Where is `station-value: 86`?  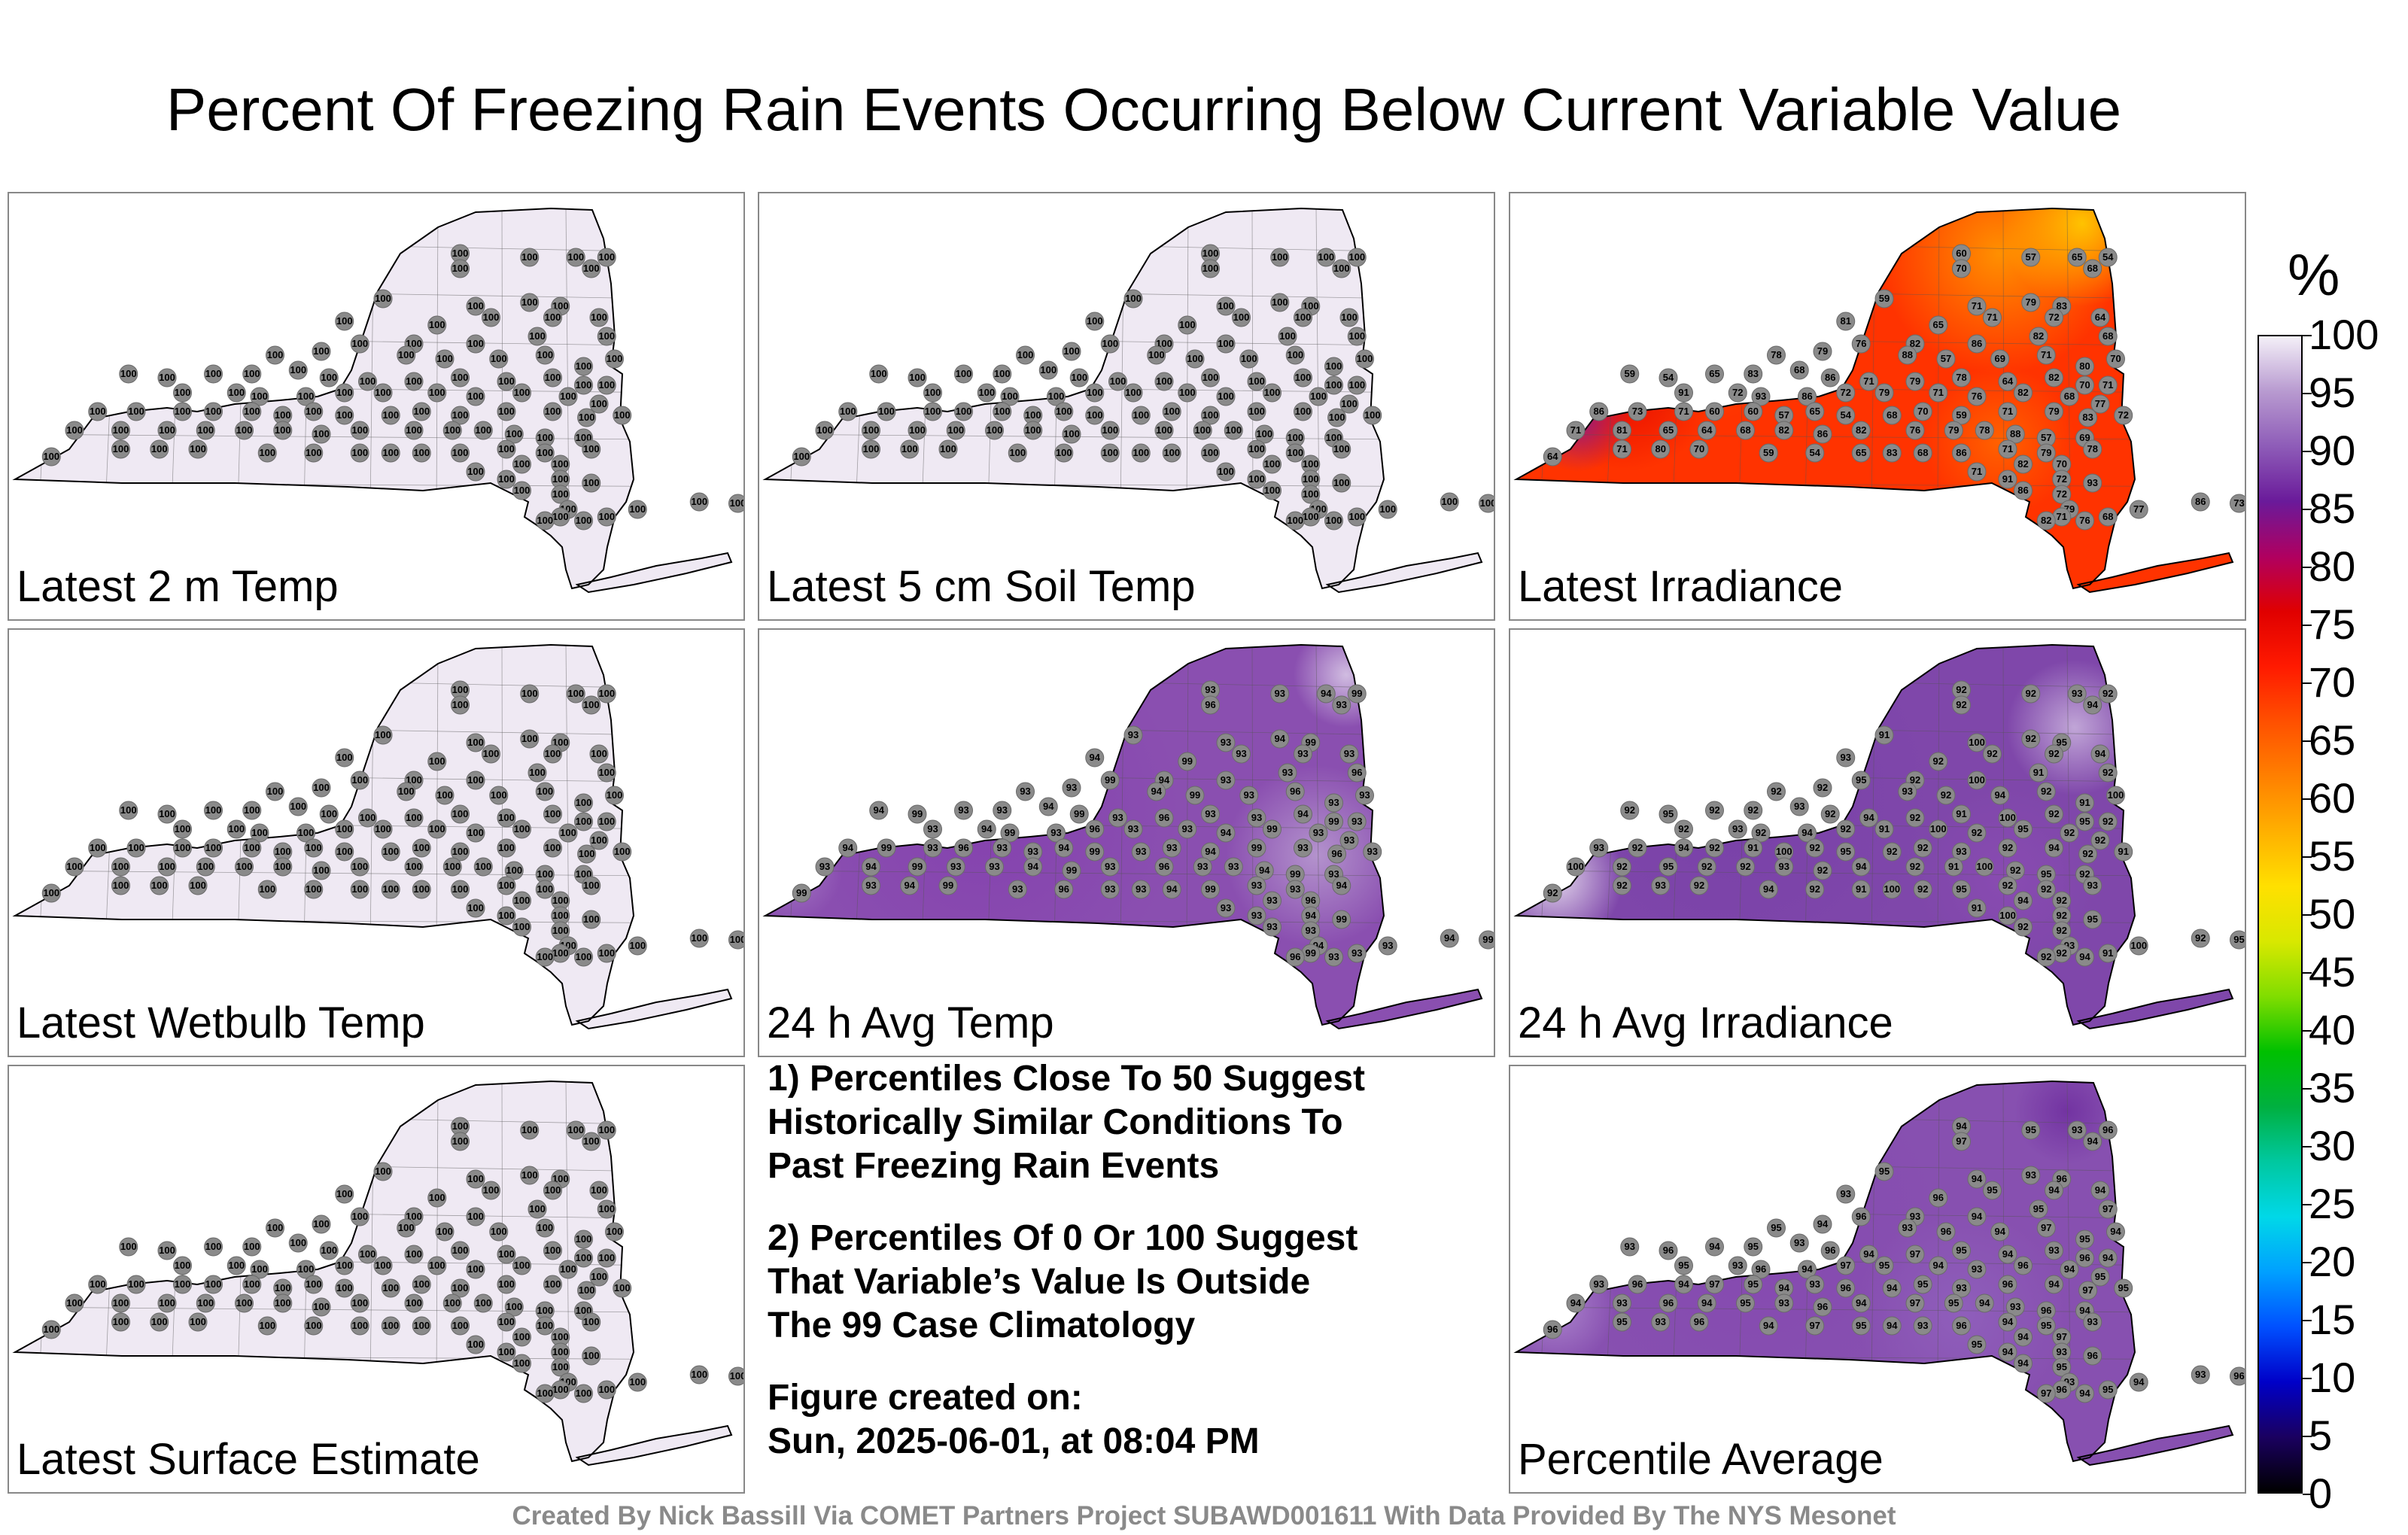
station-value: 86 is located at coordinates (2022, 490).